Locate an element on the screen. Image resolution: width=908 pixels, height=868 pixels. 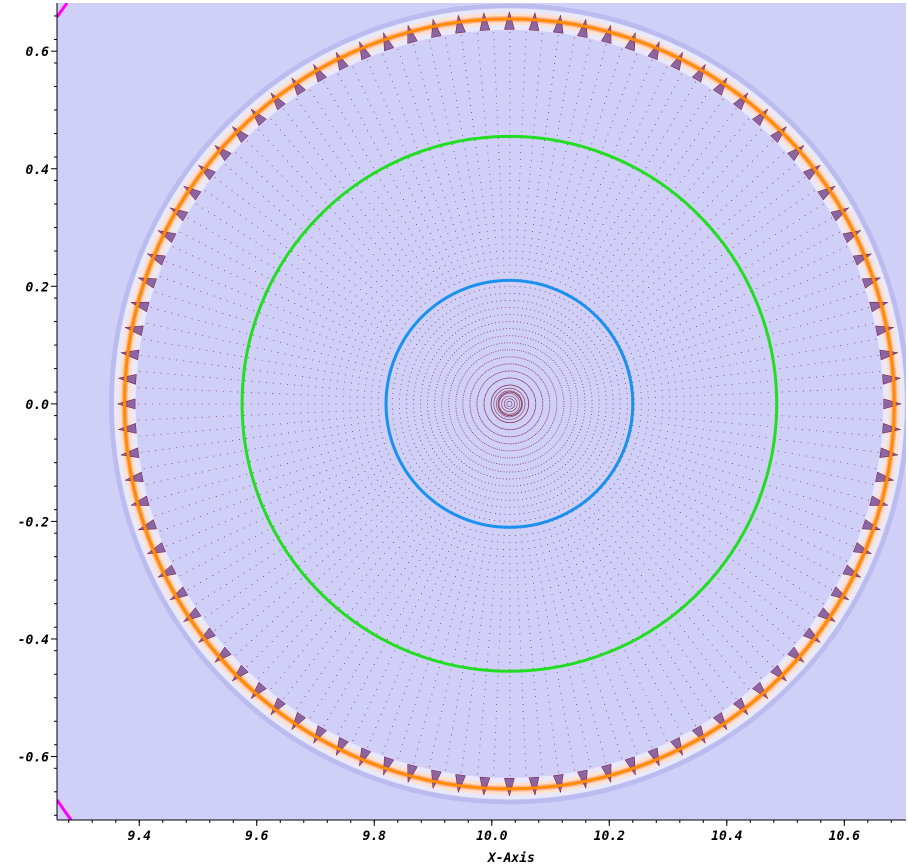
x-tick-label: 9.4 is located at coordinates (140, 836).